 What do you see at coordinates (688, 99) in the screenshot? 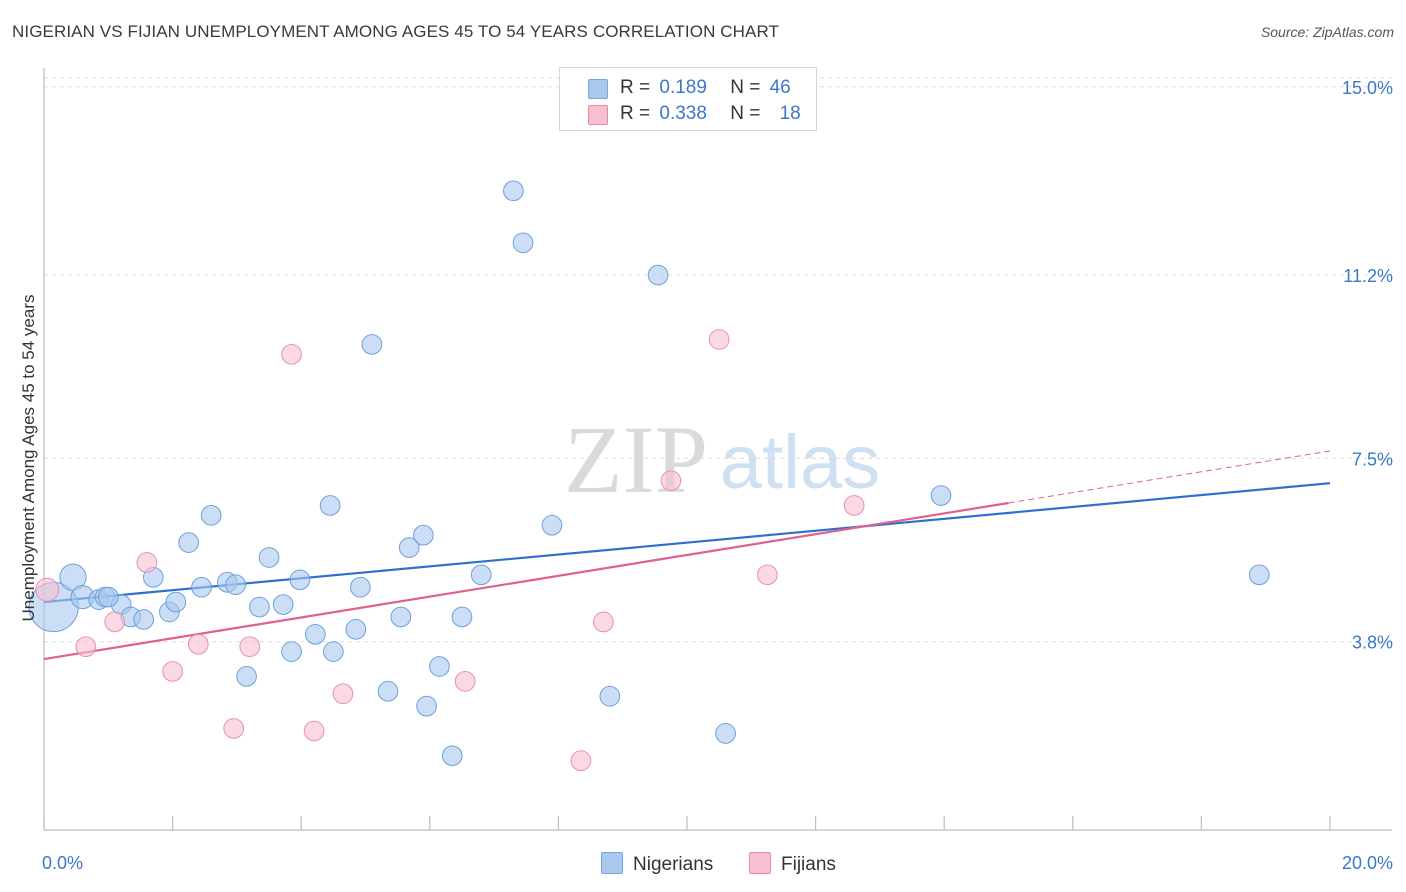
I see `stats-legend: R = 0.189 N = 46 R = 0.338 N = 18` at bounding box center [688, 99].